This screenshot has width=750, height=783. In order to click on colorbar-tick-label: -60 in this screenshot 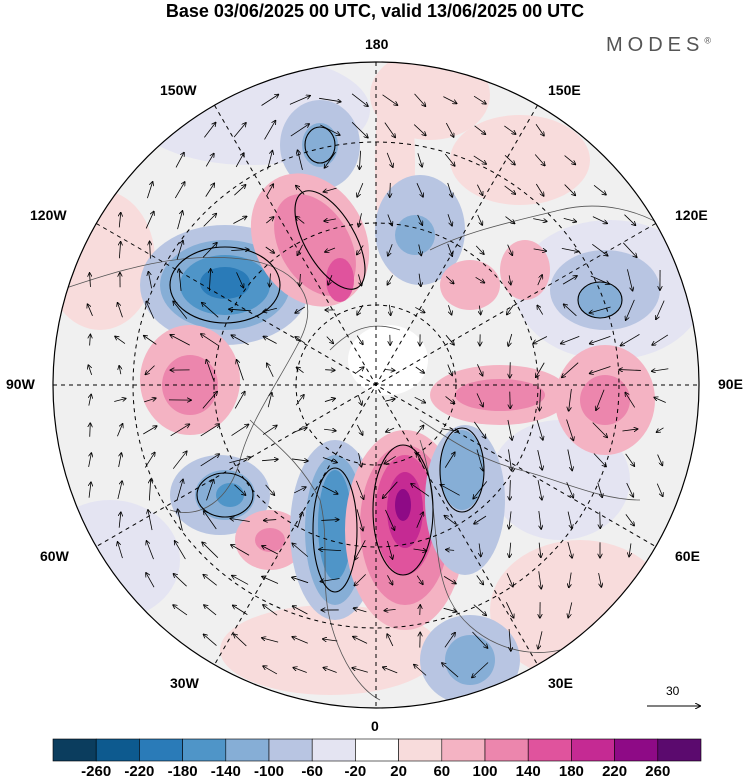, I will do `click(312, 771)`.